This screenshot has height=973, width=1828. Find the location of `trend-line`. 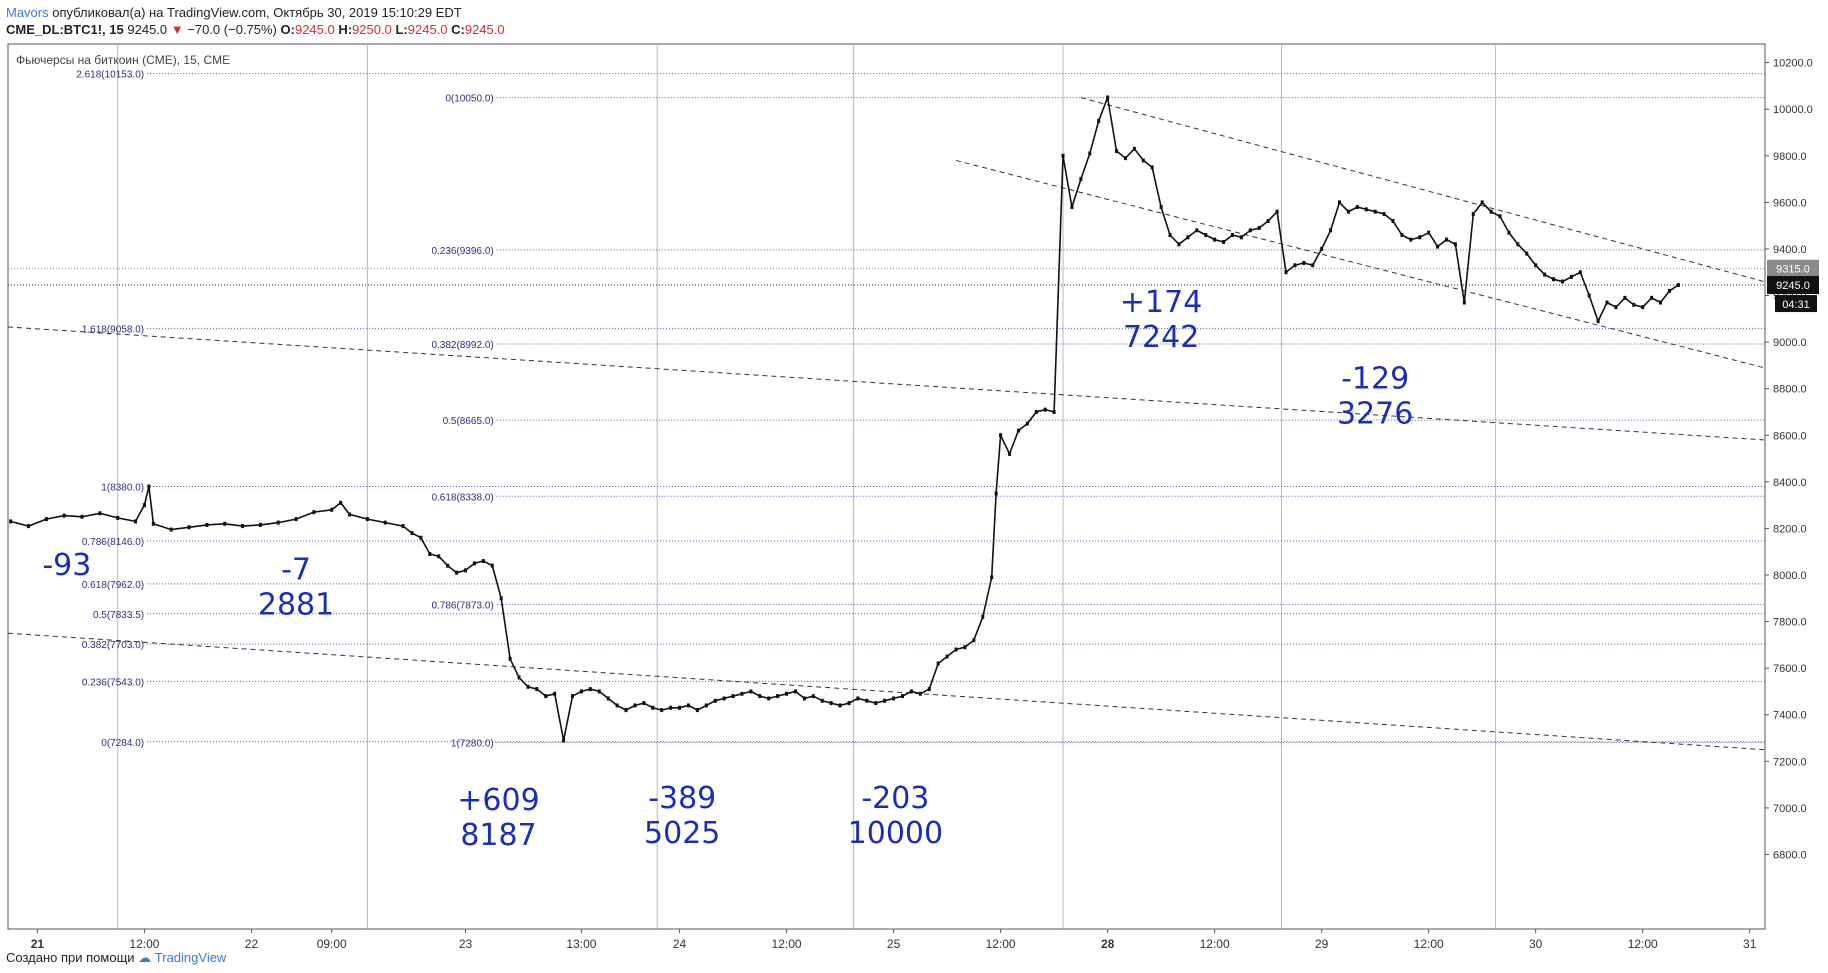

trend-line is located at coordinates (886, 383).